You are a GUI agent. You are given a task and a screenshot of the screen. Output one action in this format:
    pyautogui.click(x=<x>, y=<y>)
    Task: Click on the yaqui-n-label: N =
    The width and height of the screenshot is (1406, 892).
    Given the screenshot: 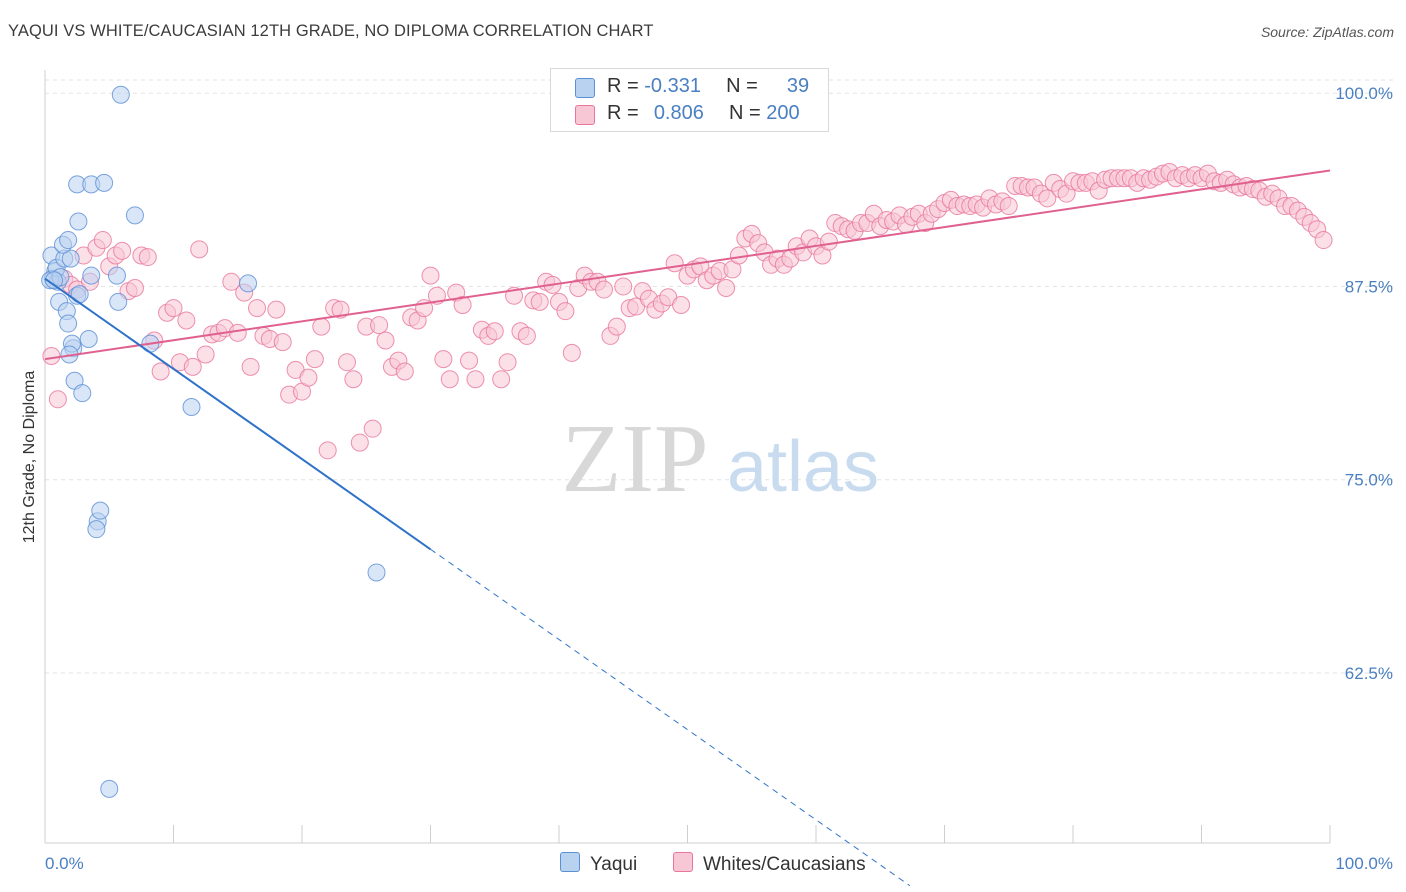 What is the action you would take?
    pyautogui.click(x=742, y=86)
    